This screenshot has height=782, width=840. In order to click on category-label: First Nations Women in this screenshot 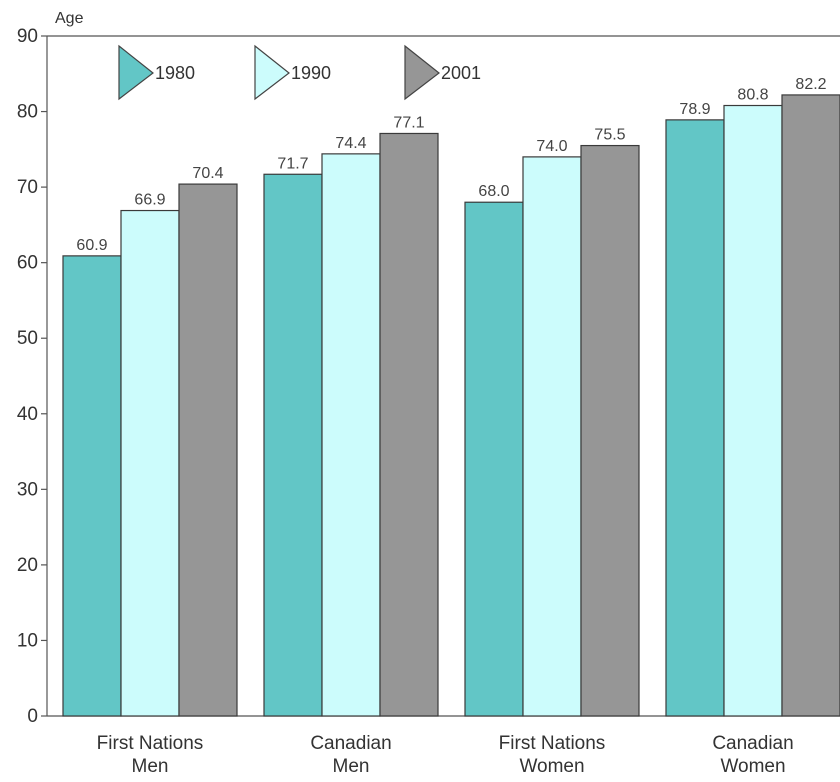, I will do `click(552, 755)`.